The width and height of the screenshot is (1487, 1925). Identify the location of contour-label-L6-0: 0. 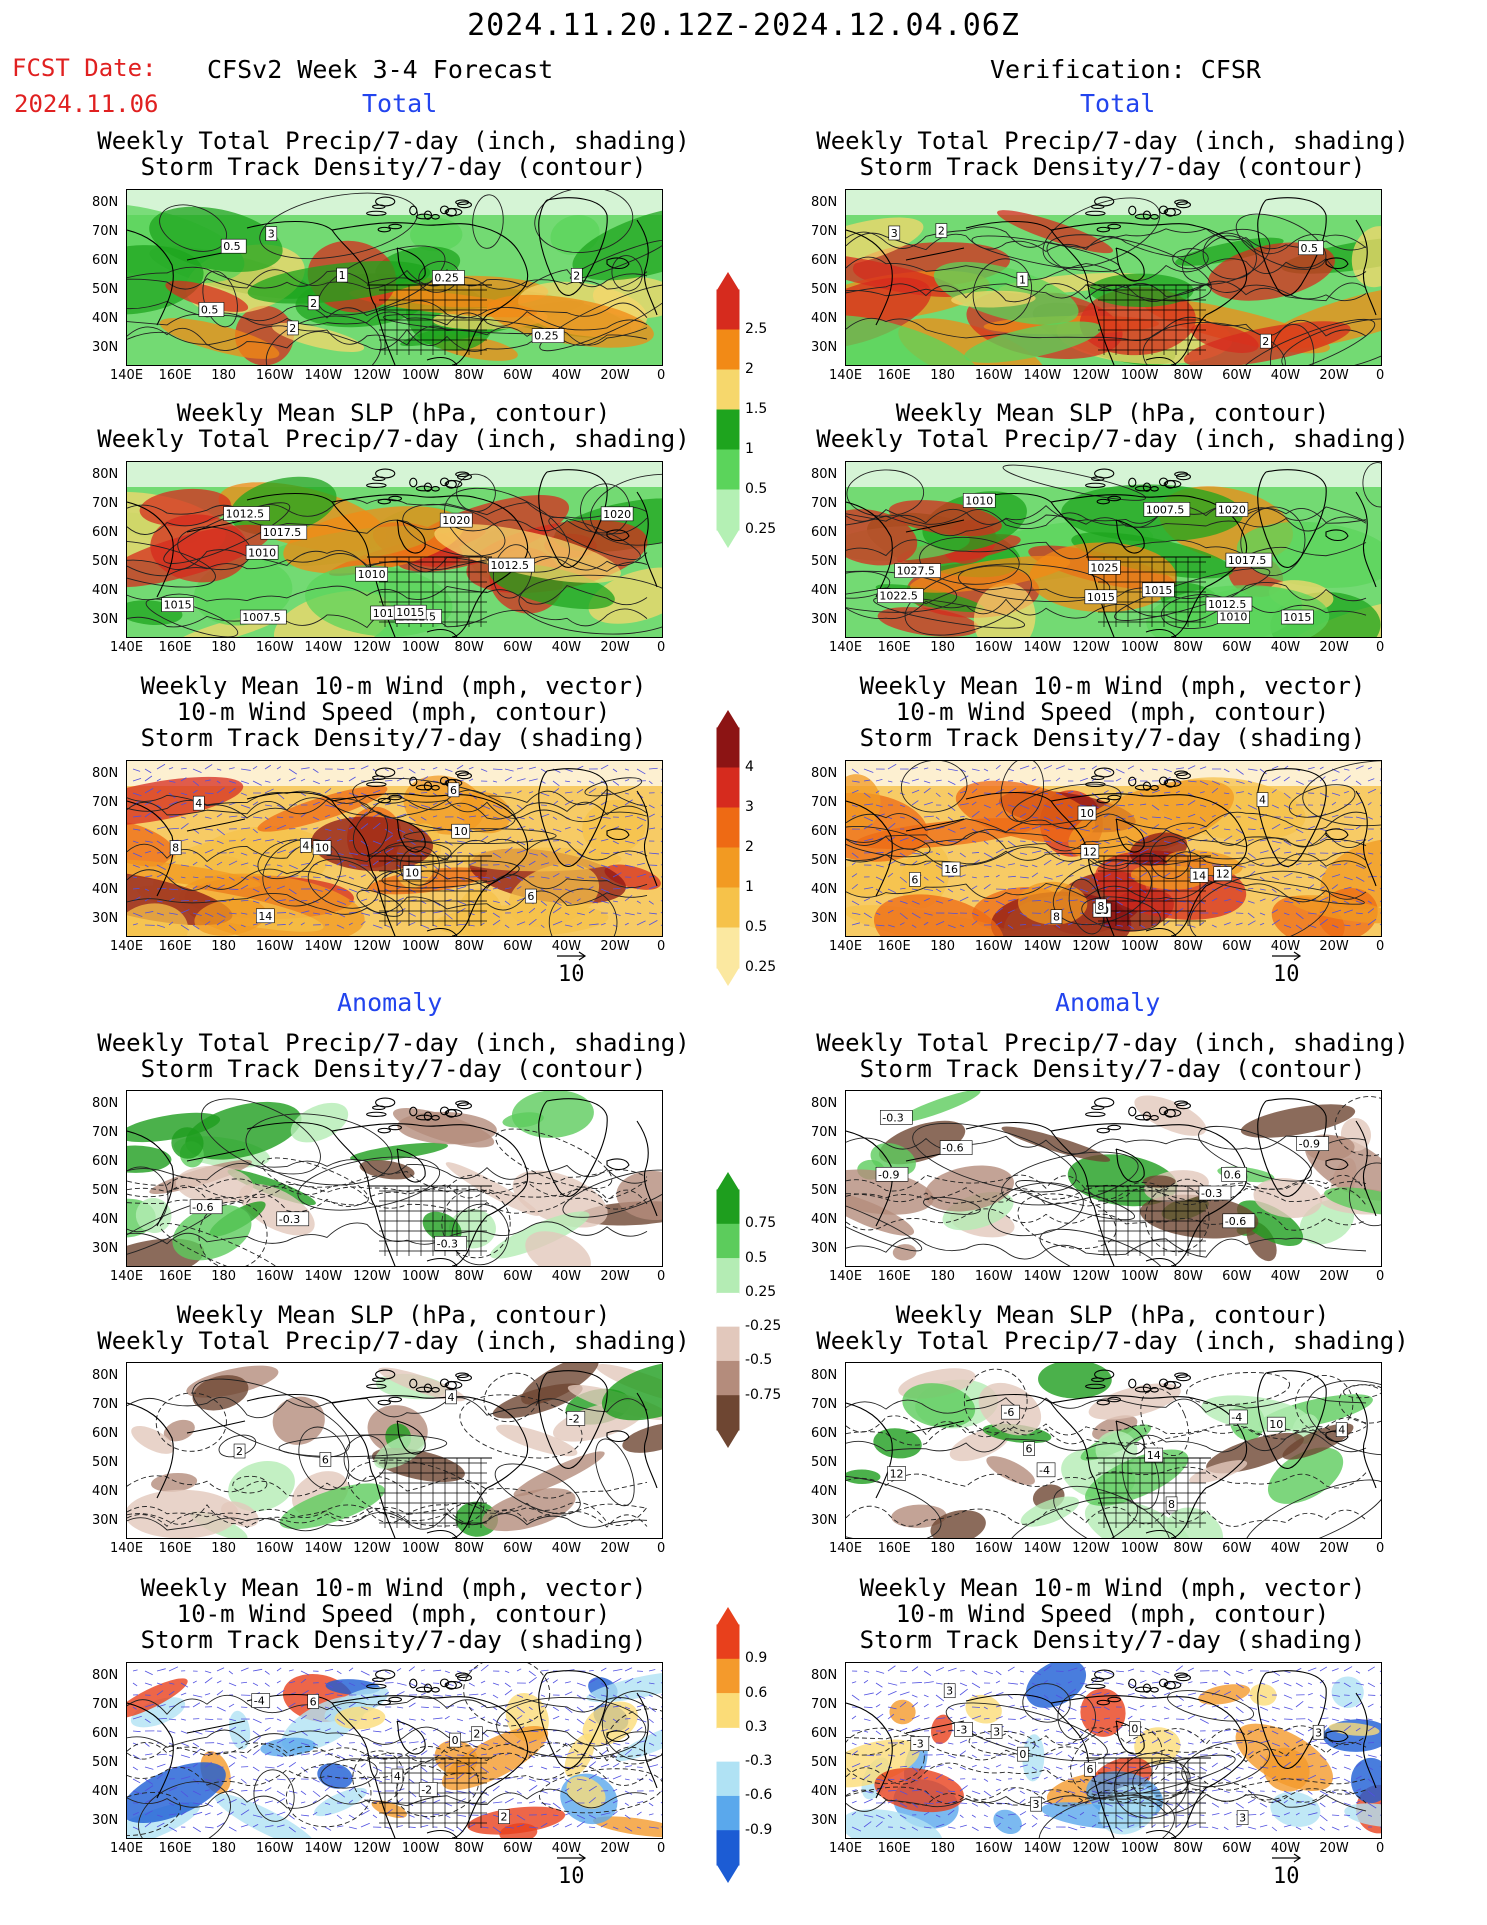
(455, 1740).